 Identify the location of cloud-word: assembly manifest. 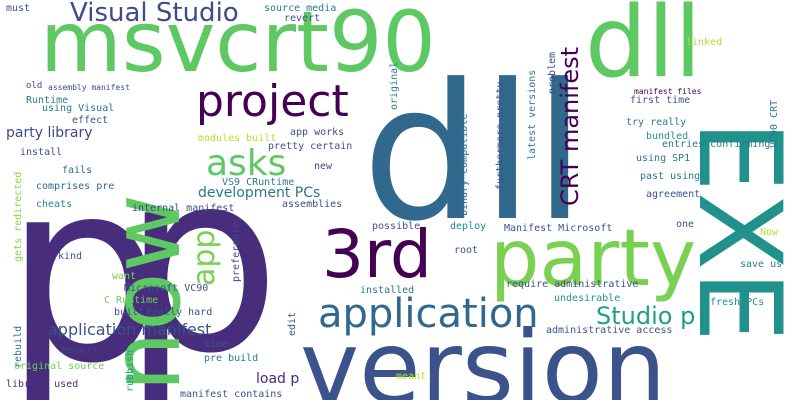
(89, 87).